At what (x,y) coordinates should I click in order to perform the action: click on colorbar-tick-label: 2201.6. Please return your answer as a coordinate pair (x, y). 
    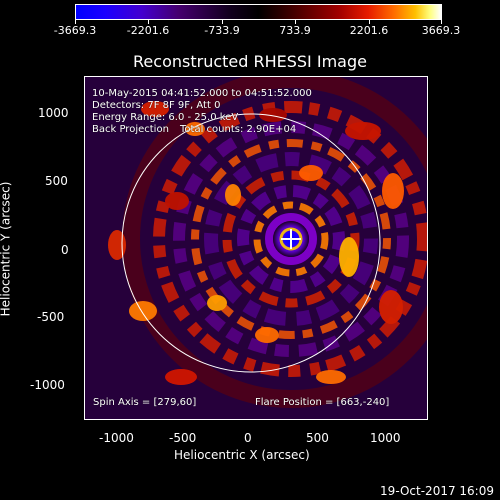
    Looking at the image, I should click on (369, 30).